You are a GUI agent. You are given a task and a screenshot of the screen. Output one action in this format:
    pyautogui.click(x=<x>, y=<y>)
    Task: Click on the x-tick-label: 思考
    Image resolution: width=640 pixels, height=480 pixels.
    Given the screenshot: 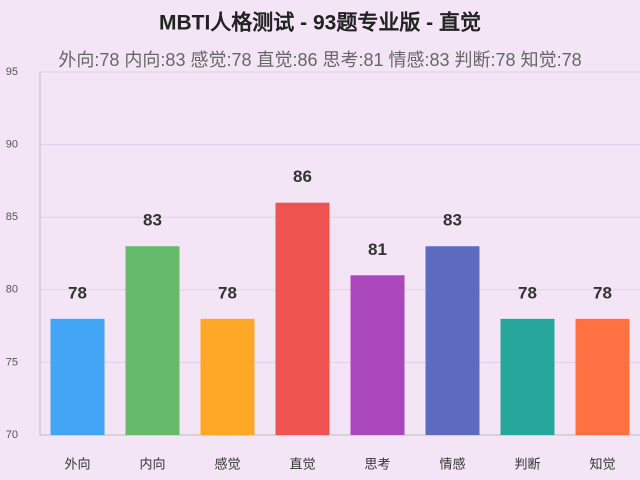 What is the action you would take?
    pyautogui.click(x=377, y=463)
    